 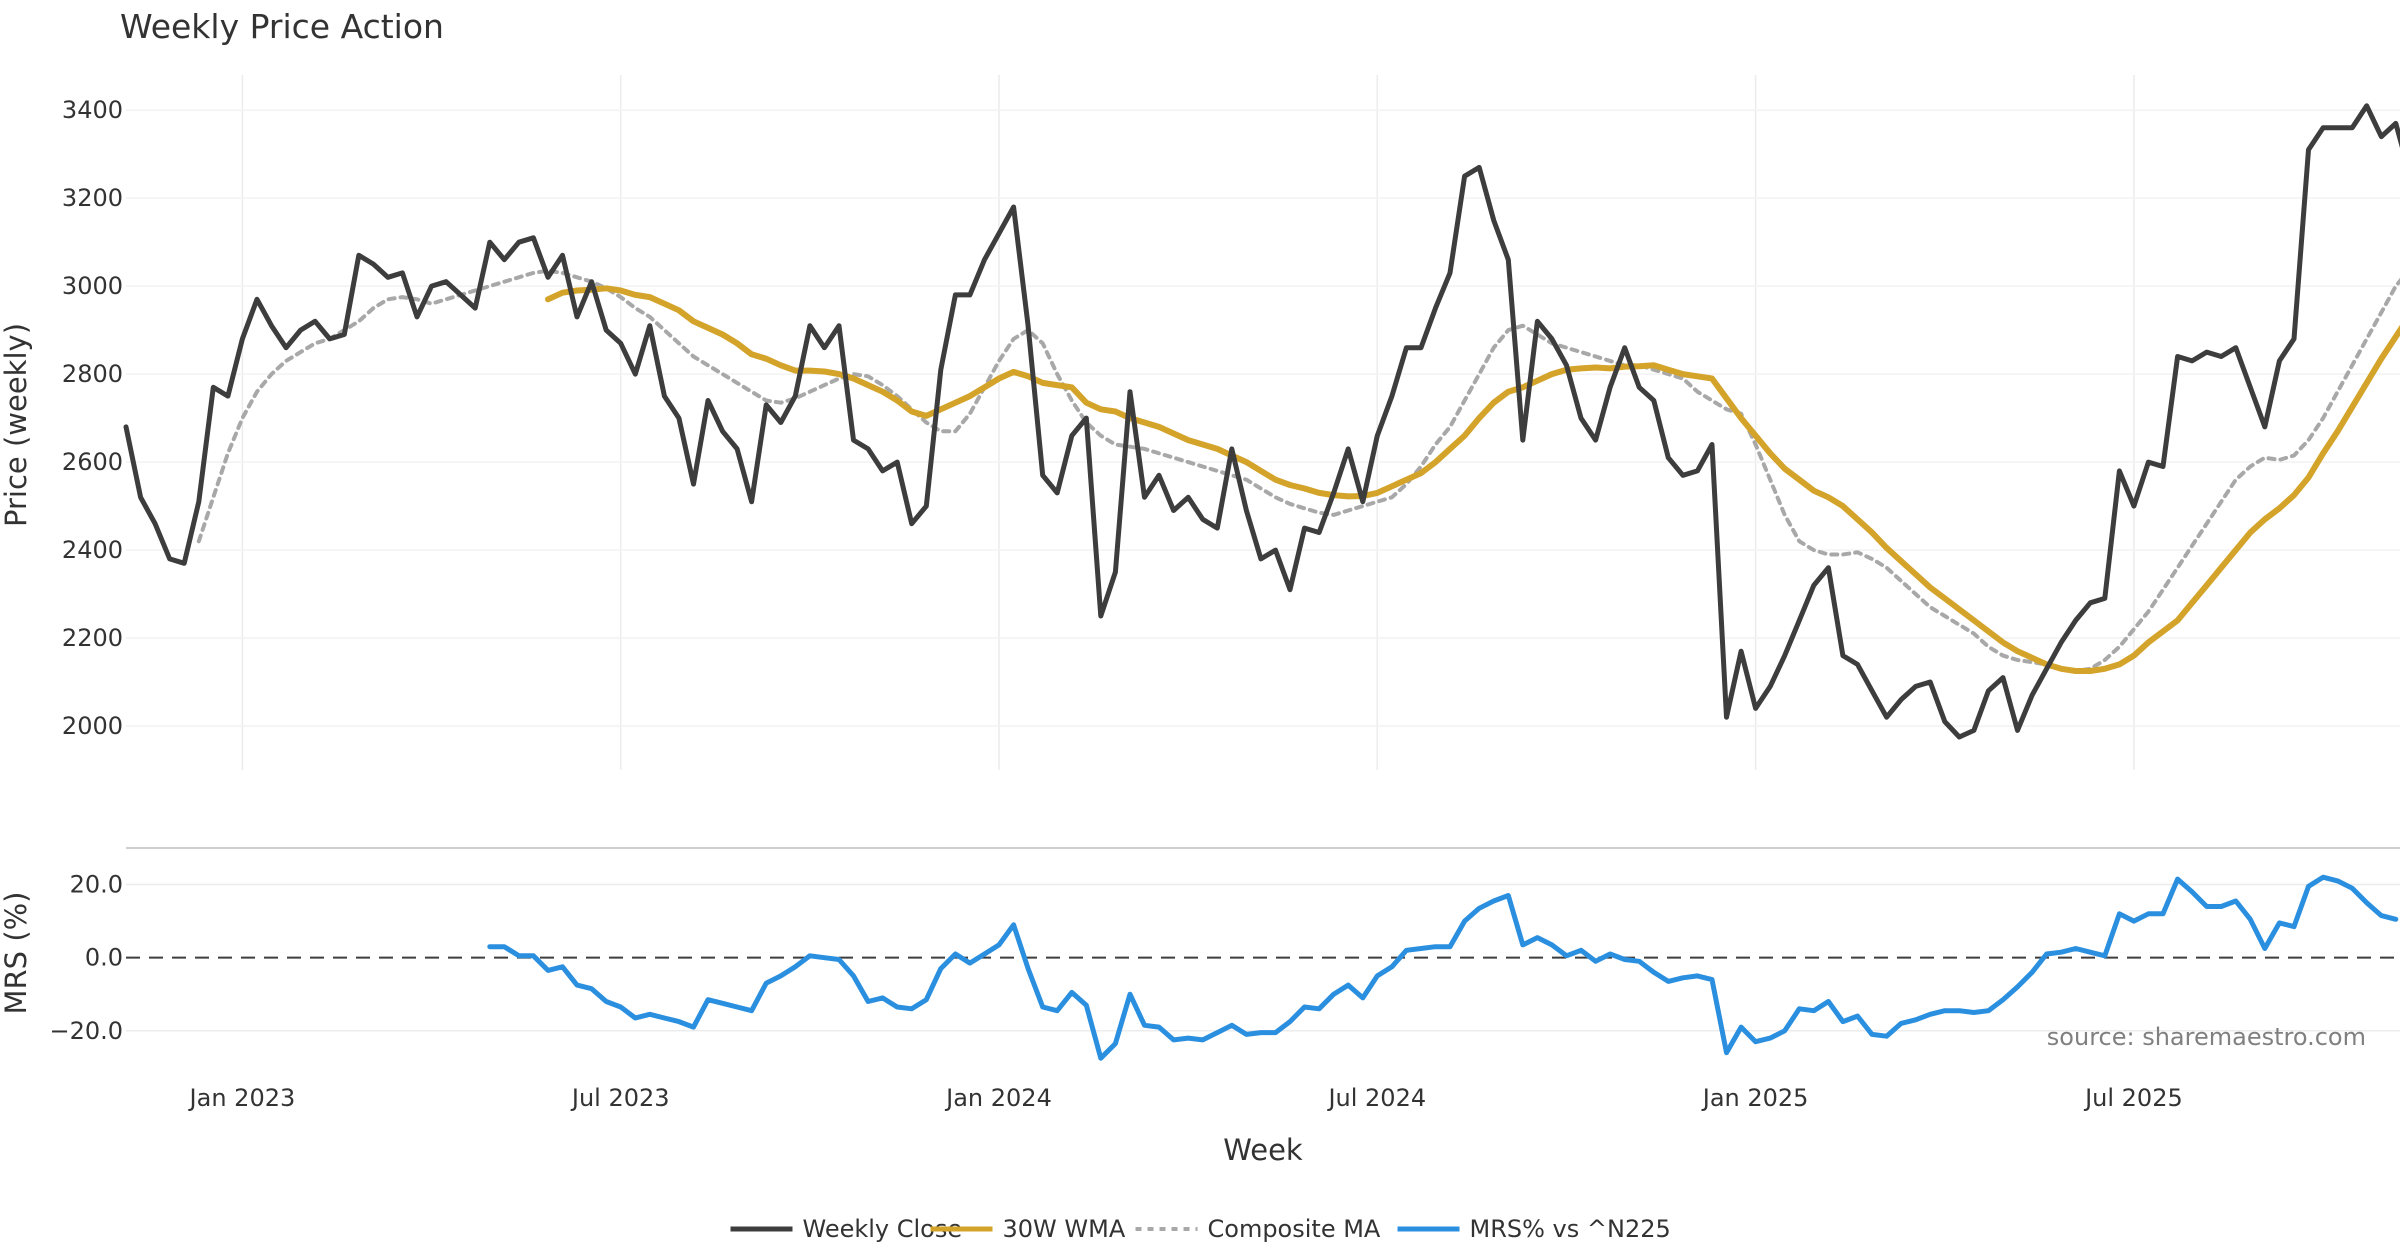 What do you see at coordinates (2133, 1098) in the screenshot?
I see `x-tick-label-5: Jul 2025` at bounding box center [2133, 1098].